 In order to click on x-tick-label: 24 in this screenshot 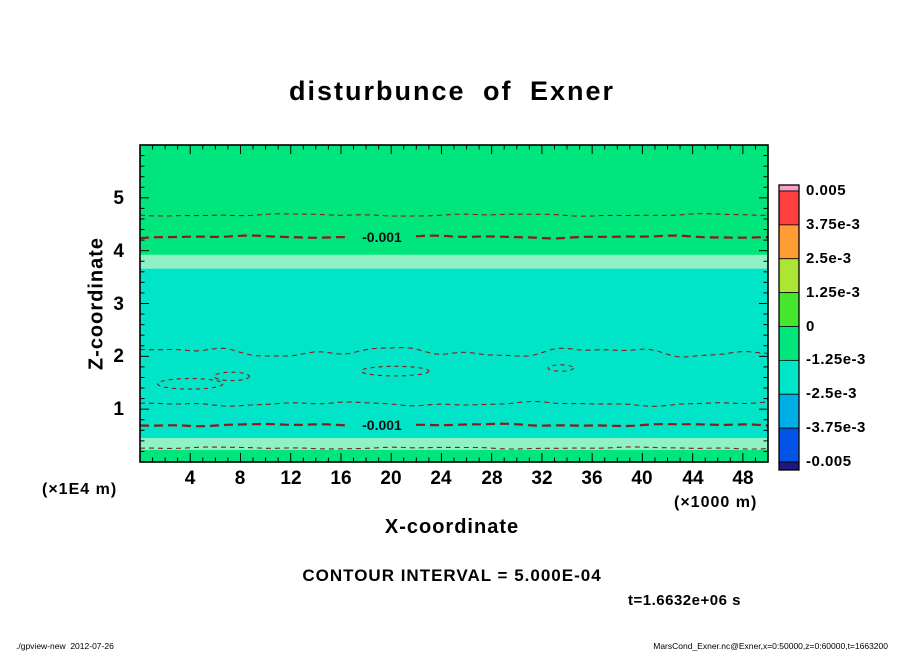, I will do `click(441, 478)`.